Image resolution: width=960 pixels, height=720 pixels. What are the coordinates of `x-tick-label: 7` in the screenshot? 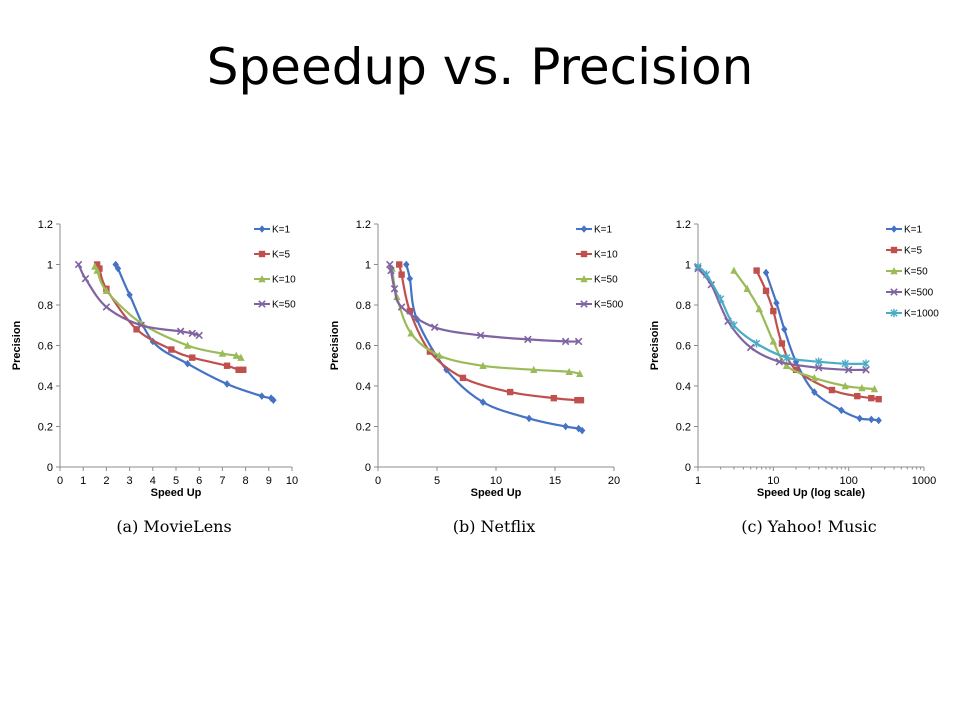 It's located at (222, 481).